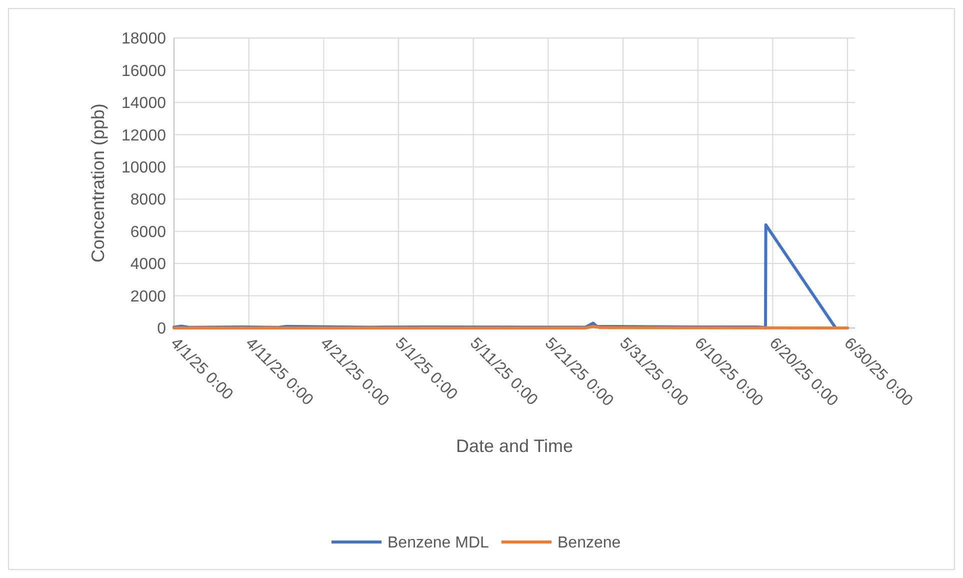 The width and height of the screenshot is (963, 578). I want to click on legend-label: Benzene, so click(589, 543).